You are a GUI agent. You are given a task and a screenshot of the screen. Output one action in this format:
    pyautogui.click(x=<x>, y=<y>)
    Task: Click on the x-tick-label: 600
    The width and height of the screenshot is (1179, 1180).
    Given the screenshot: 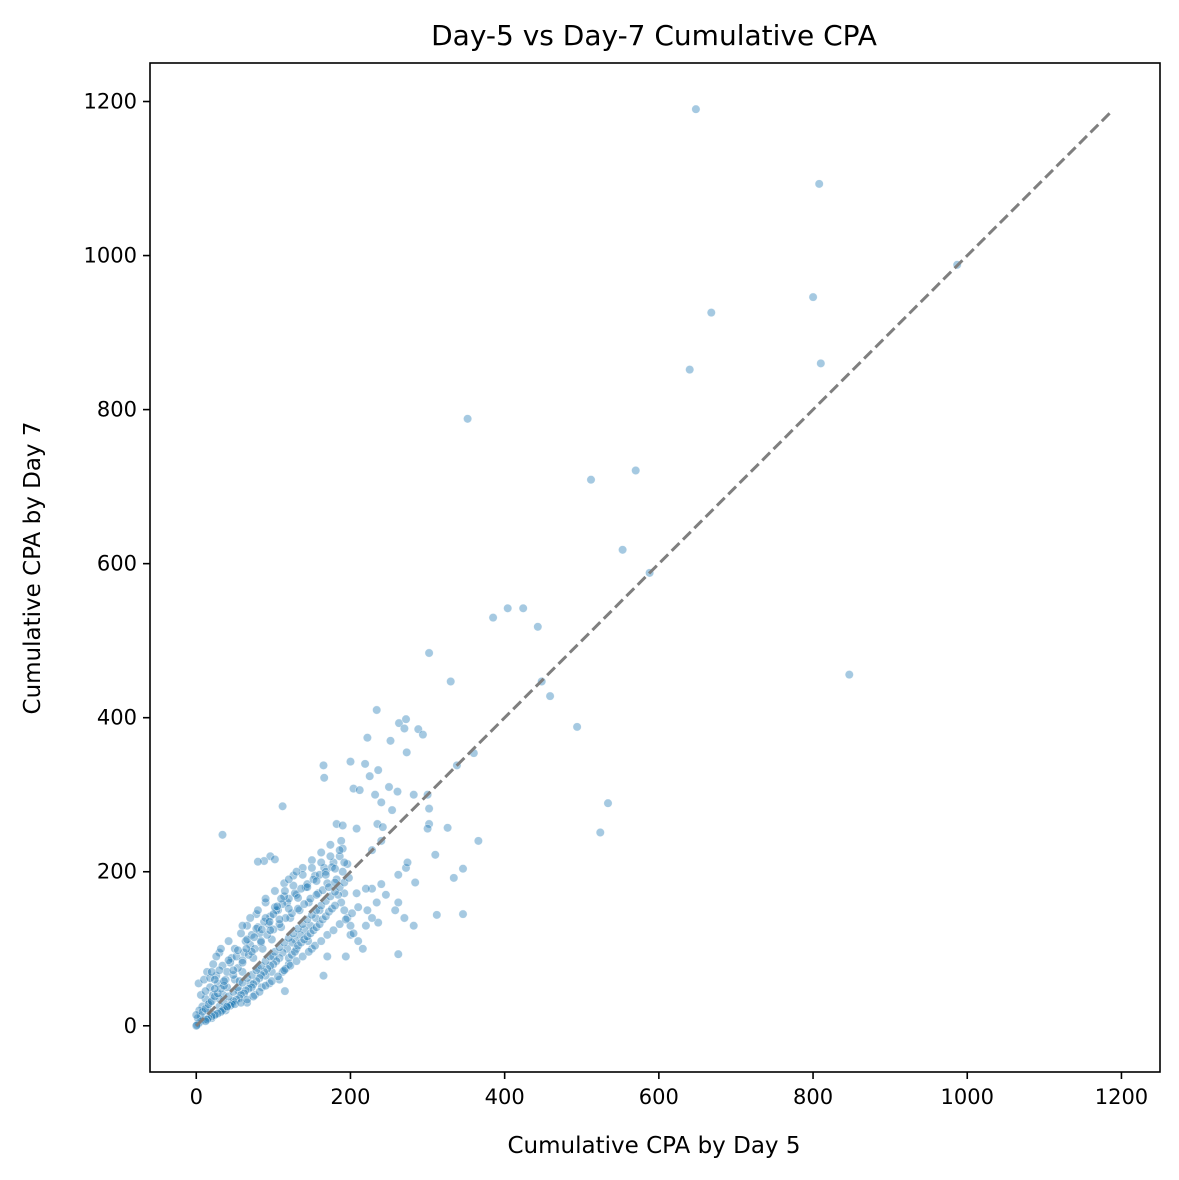 What is the action you would take?
    pyautogui.click(x=659, y=1097)
    